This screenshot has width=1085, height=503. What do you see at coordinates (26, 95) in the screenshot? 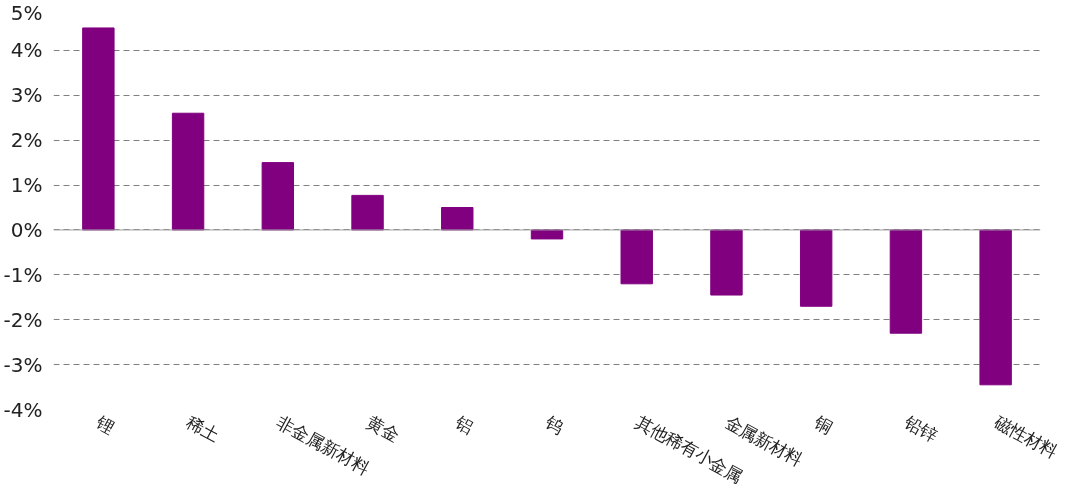
I see `y-tick-label: 3%` at bounding box center [26, 95].